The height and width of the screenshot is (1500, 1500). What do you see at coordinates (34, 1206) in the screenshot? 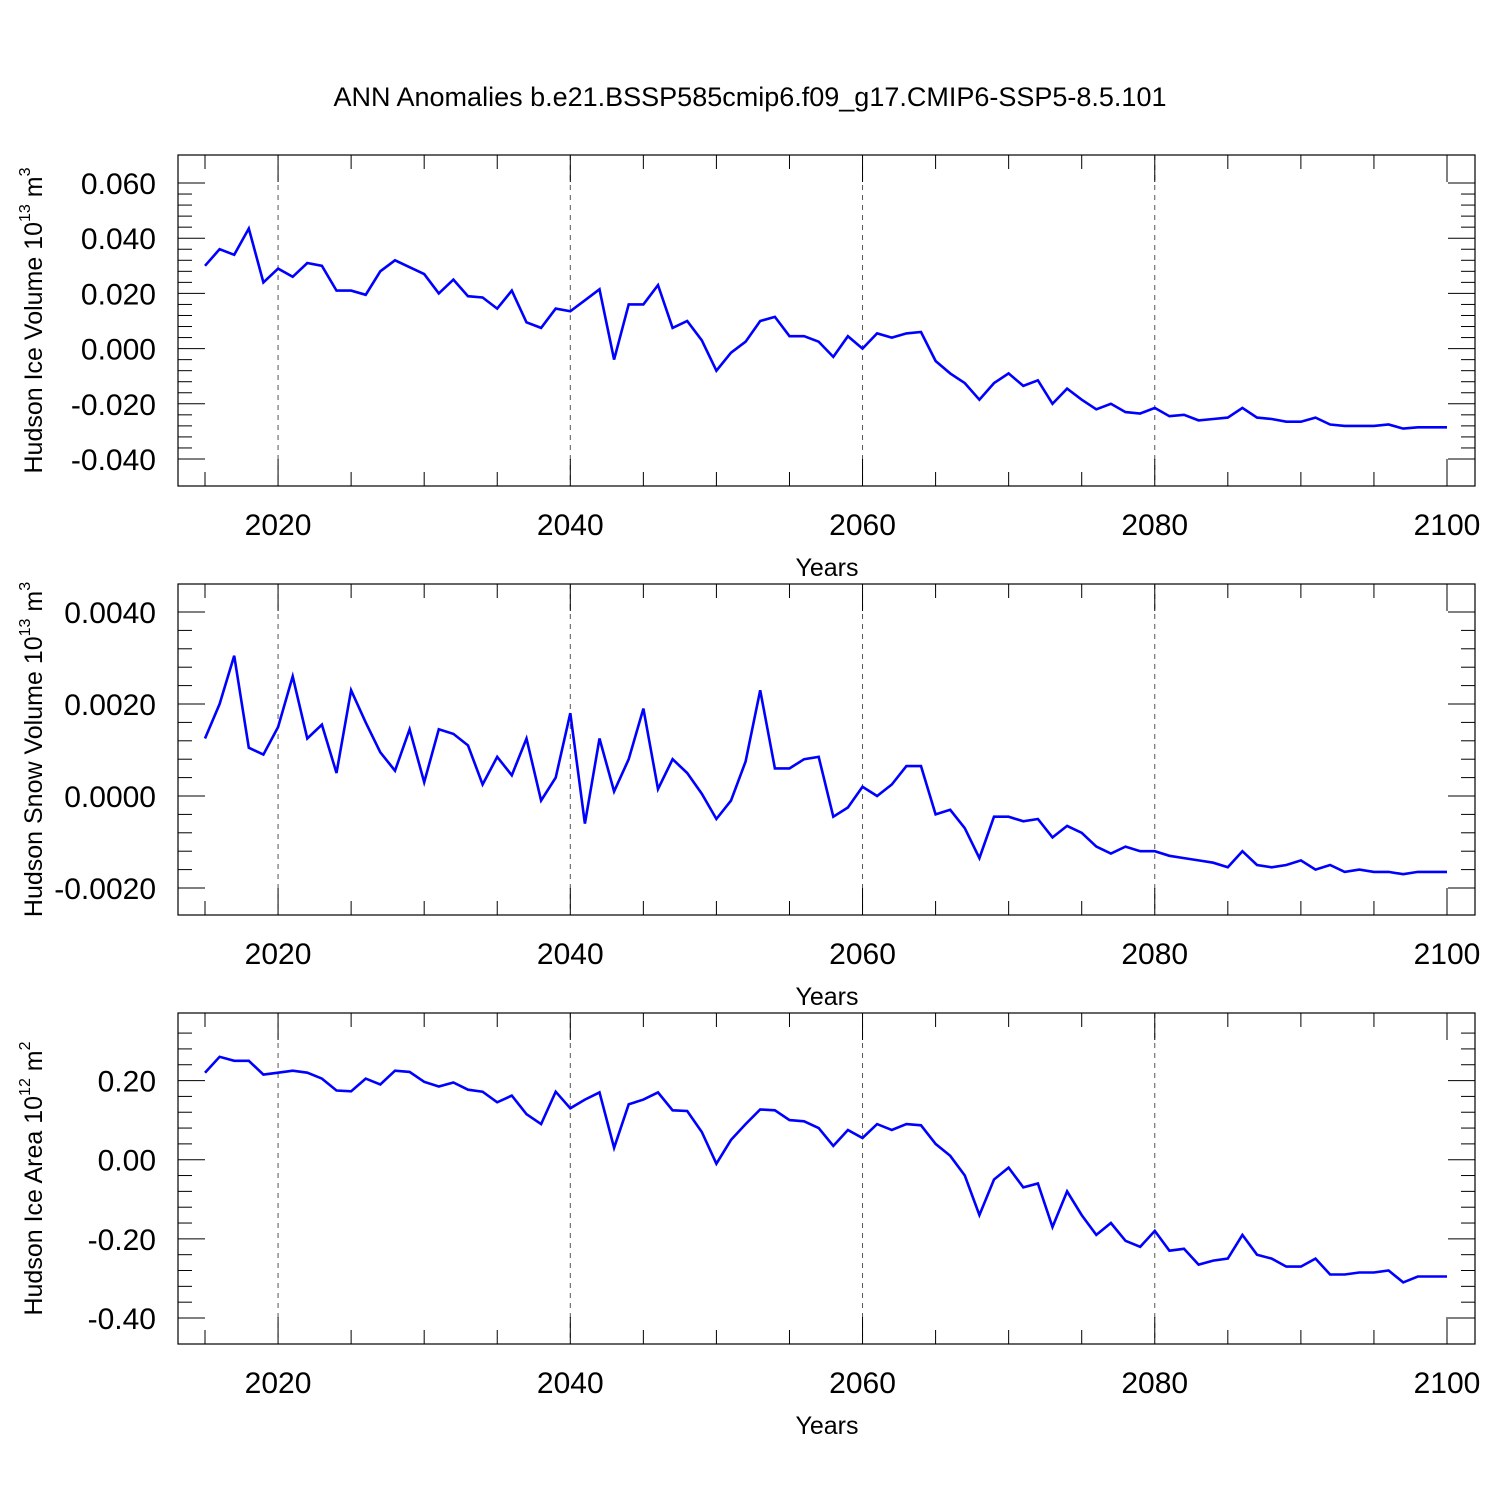
I see `y-axis-label-text: Hudson Ice Area 10` at bounding box center [34, 1206].